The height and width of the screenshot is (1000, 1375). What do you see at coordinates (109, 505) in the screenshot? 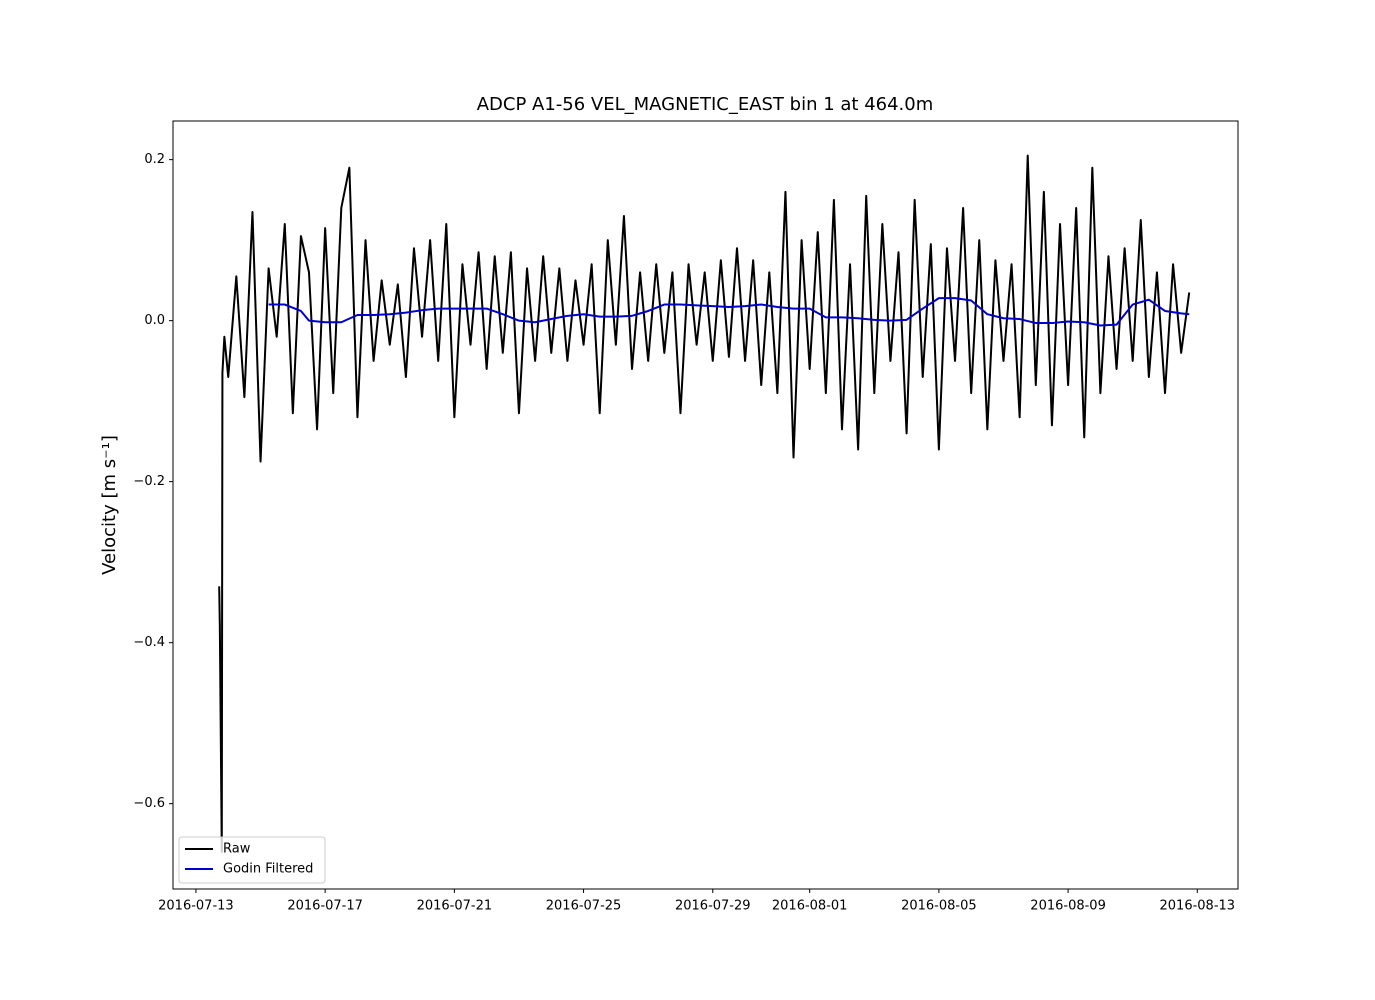
I see `y-axis-label: Velocity [m s⁻¹]` at bounding box center [109, 505].